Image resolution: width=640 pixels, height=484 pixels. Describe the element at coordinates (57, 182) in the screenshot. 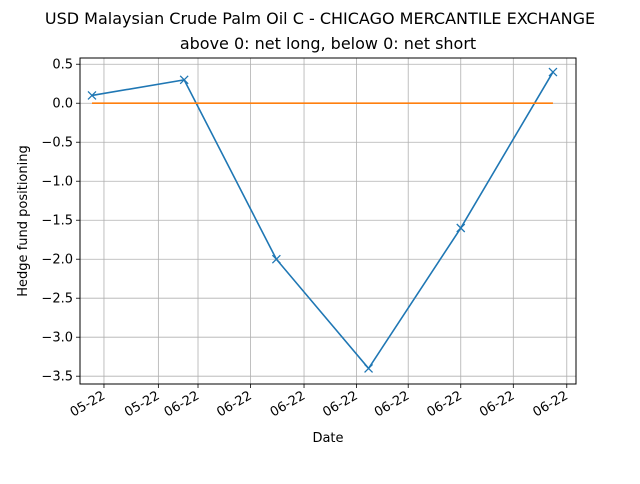

I see `y-tick-label: −1.0` at that location.